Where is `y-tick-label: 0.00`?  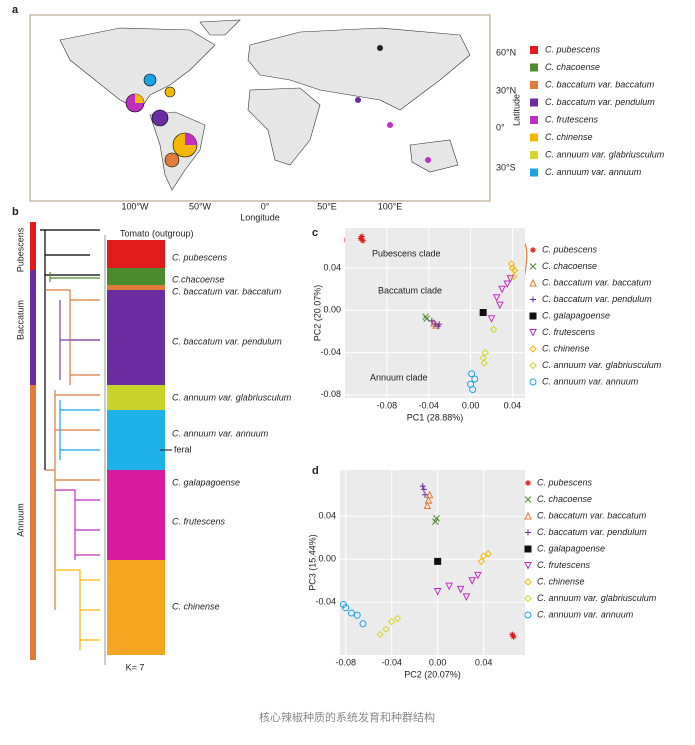 y-tick-label: 0.00 is located at coordinates (327, 559).